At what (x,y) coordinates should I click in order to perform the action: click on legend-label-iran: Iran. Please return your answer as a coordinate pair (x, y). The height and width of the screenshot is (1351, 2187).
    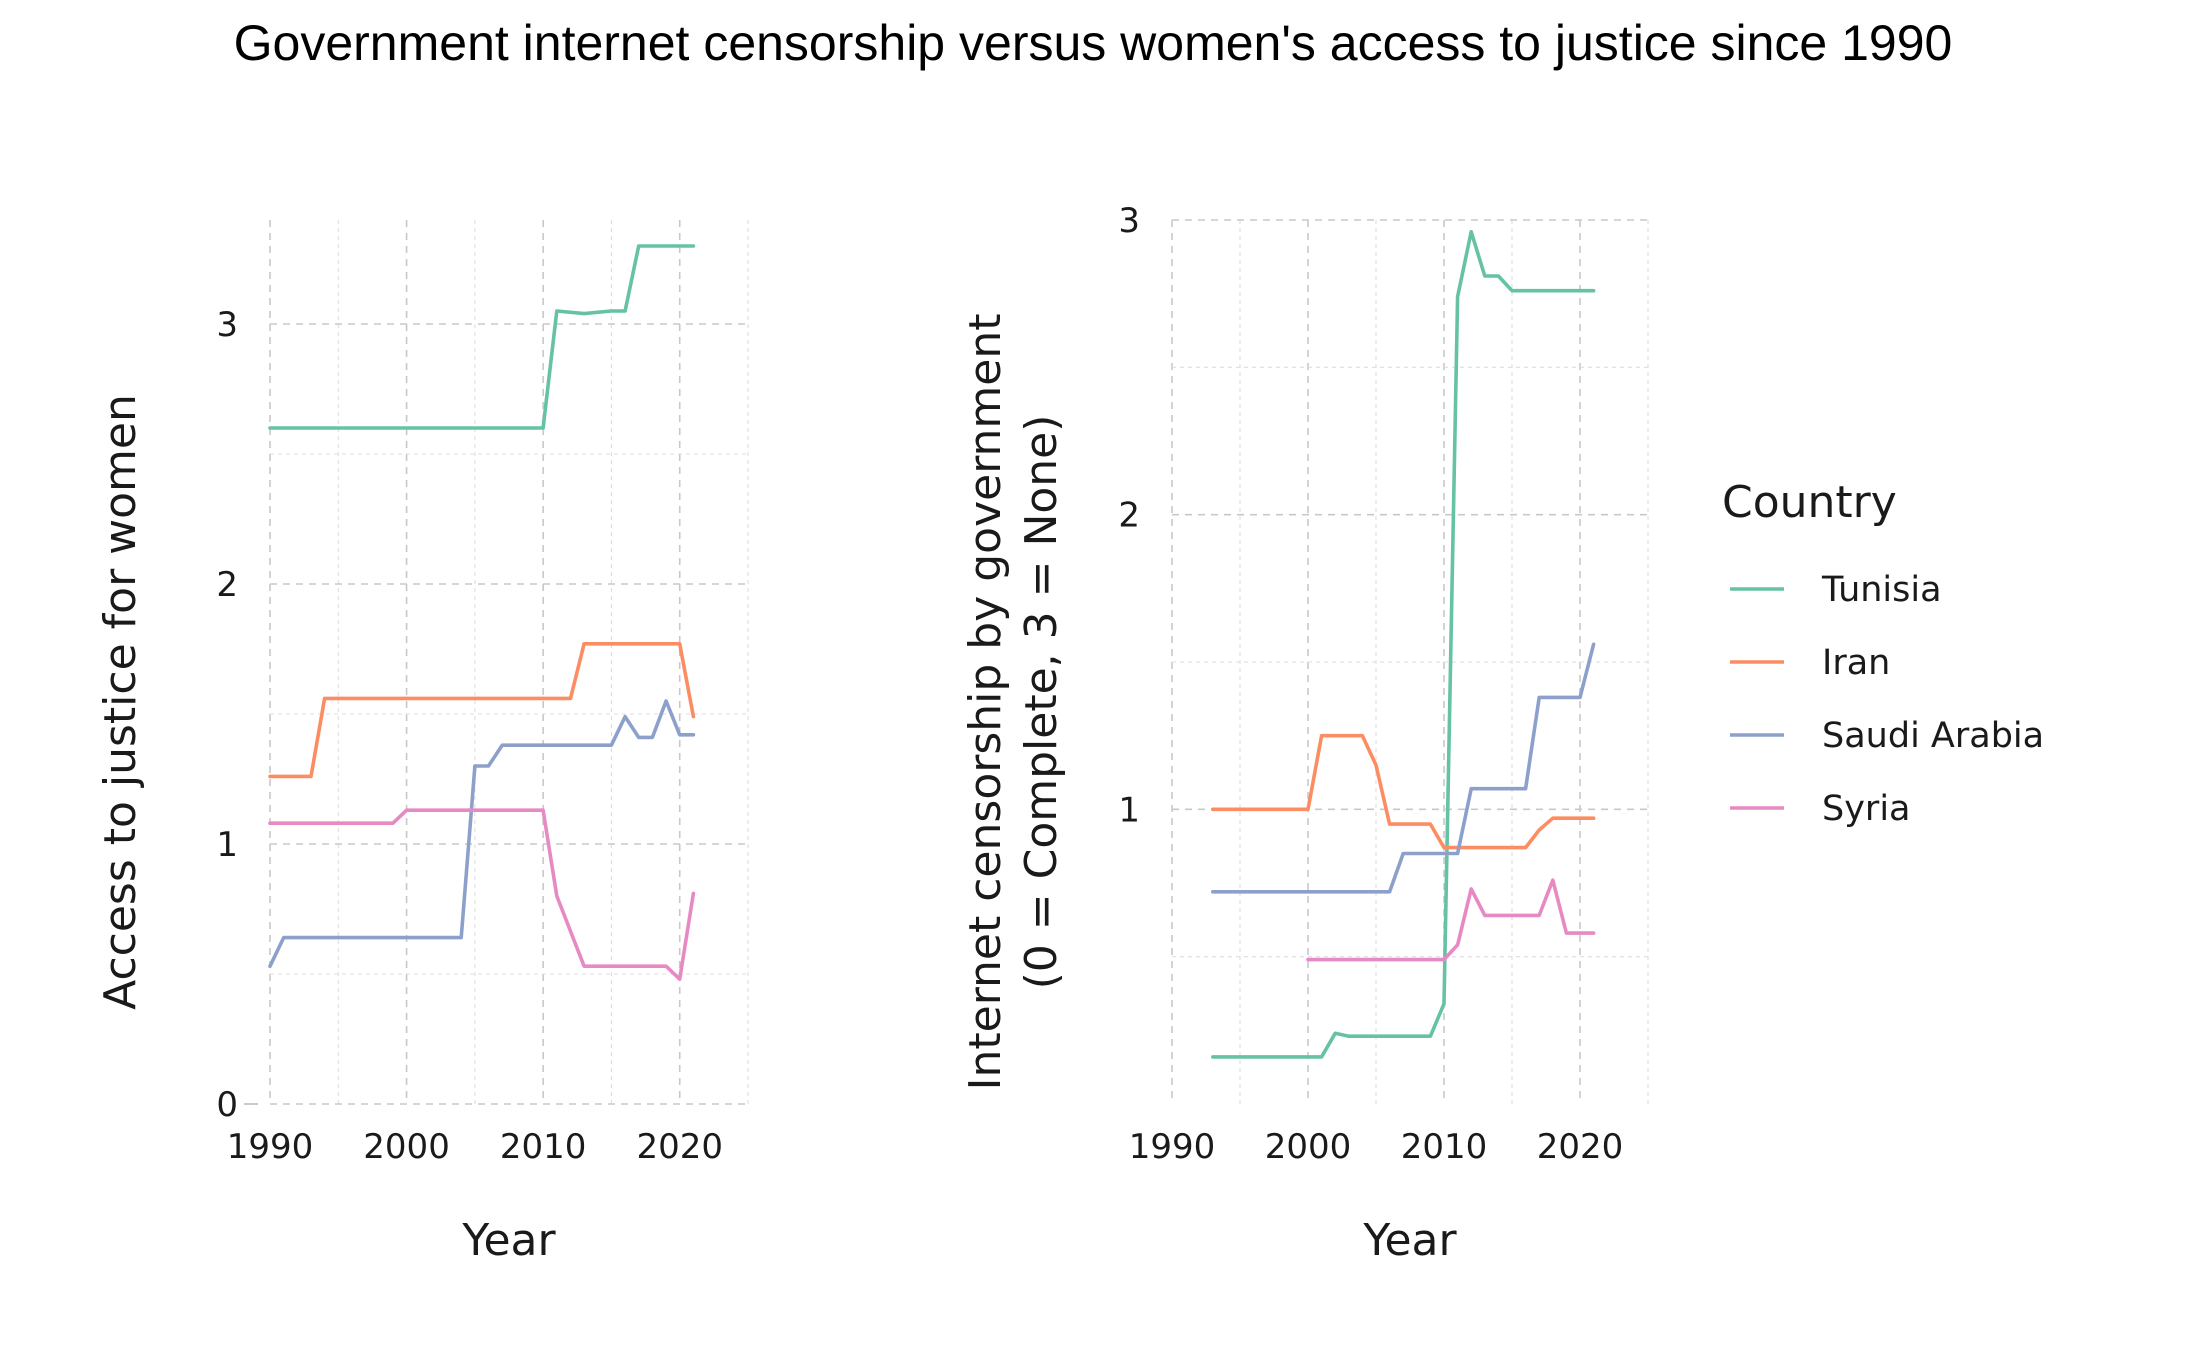
    Looking at the image, I should click on (1856, 663).